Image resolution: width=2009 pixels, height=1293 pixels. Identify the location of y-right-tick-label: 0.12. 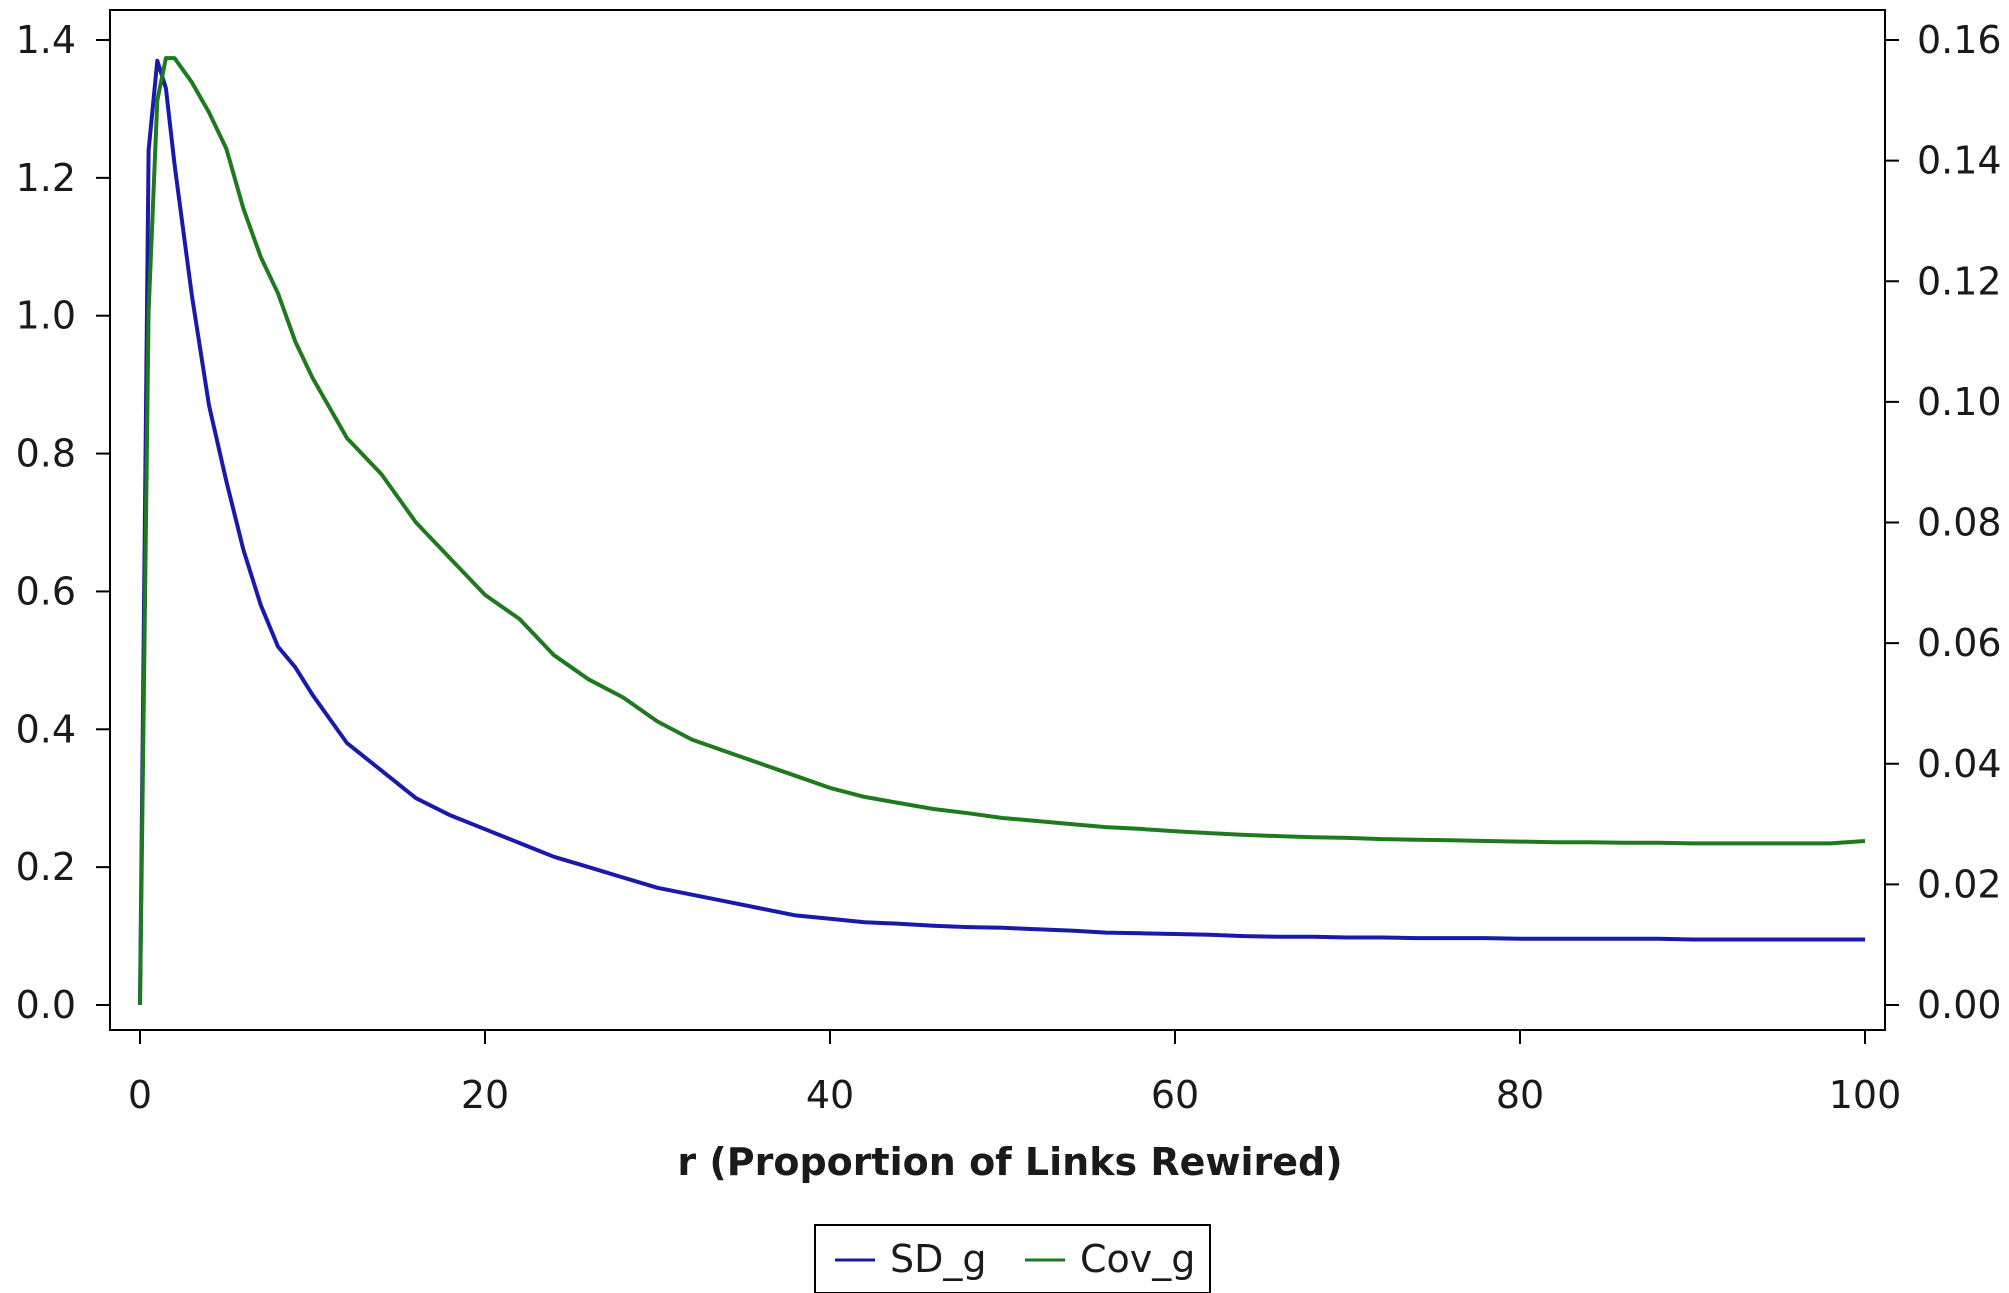
(1959, 281).